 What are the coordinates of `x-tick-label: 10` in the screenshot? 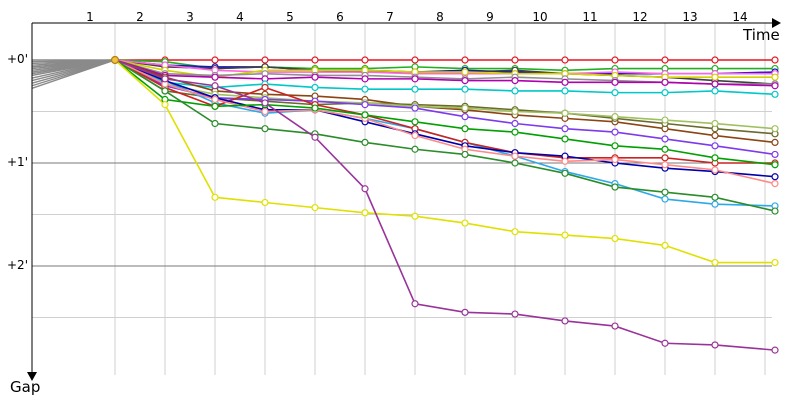 It's located at (539, 17).